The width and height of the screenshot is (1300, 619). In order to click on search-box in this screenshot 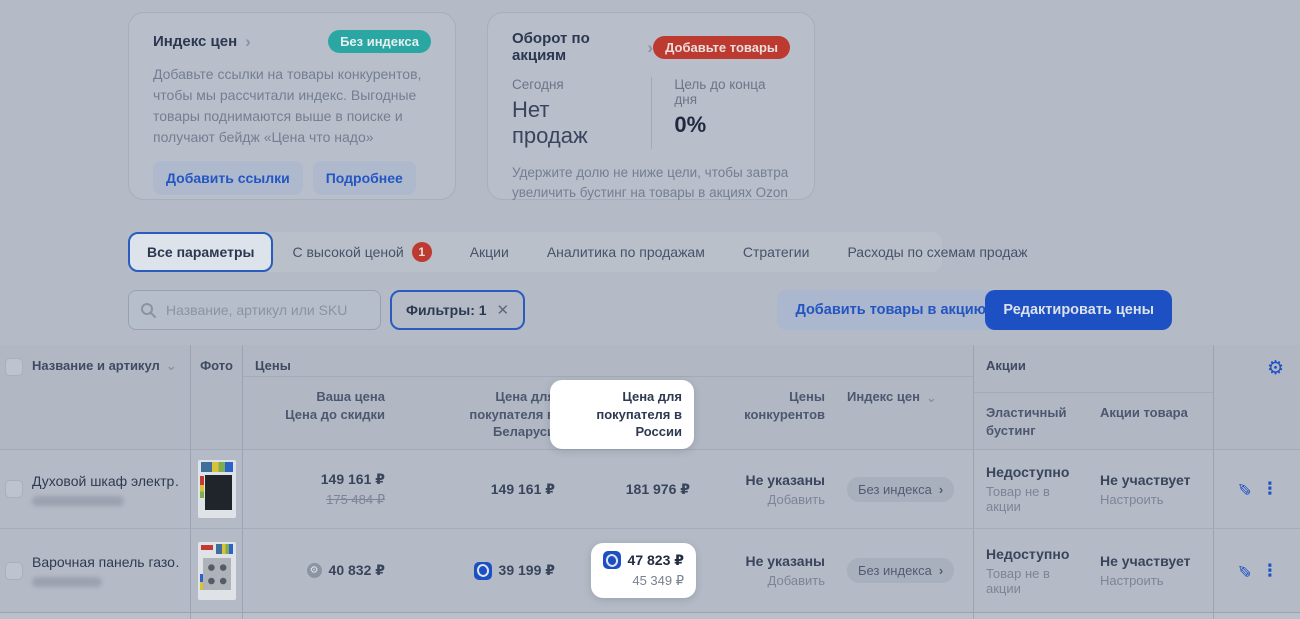, I will do `click(254, 310)`.